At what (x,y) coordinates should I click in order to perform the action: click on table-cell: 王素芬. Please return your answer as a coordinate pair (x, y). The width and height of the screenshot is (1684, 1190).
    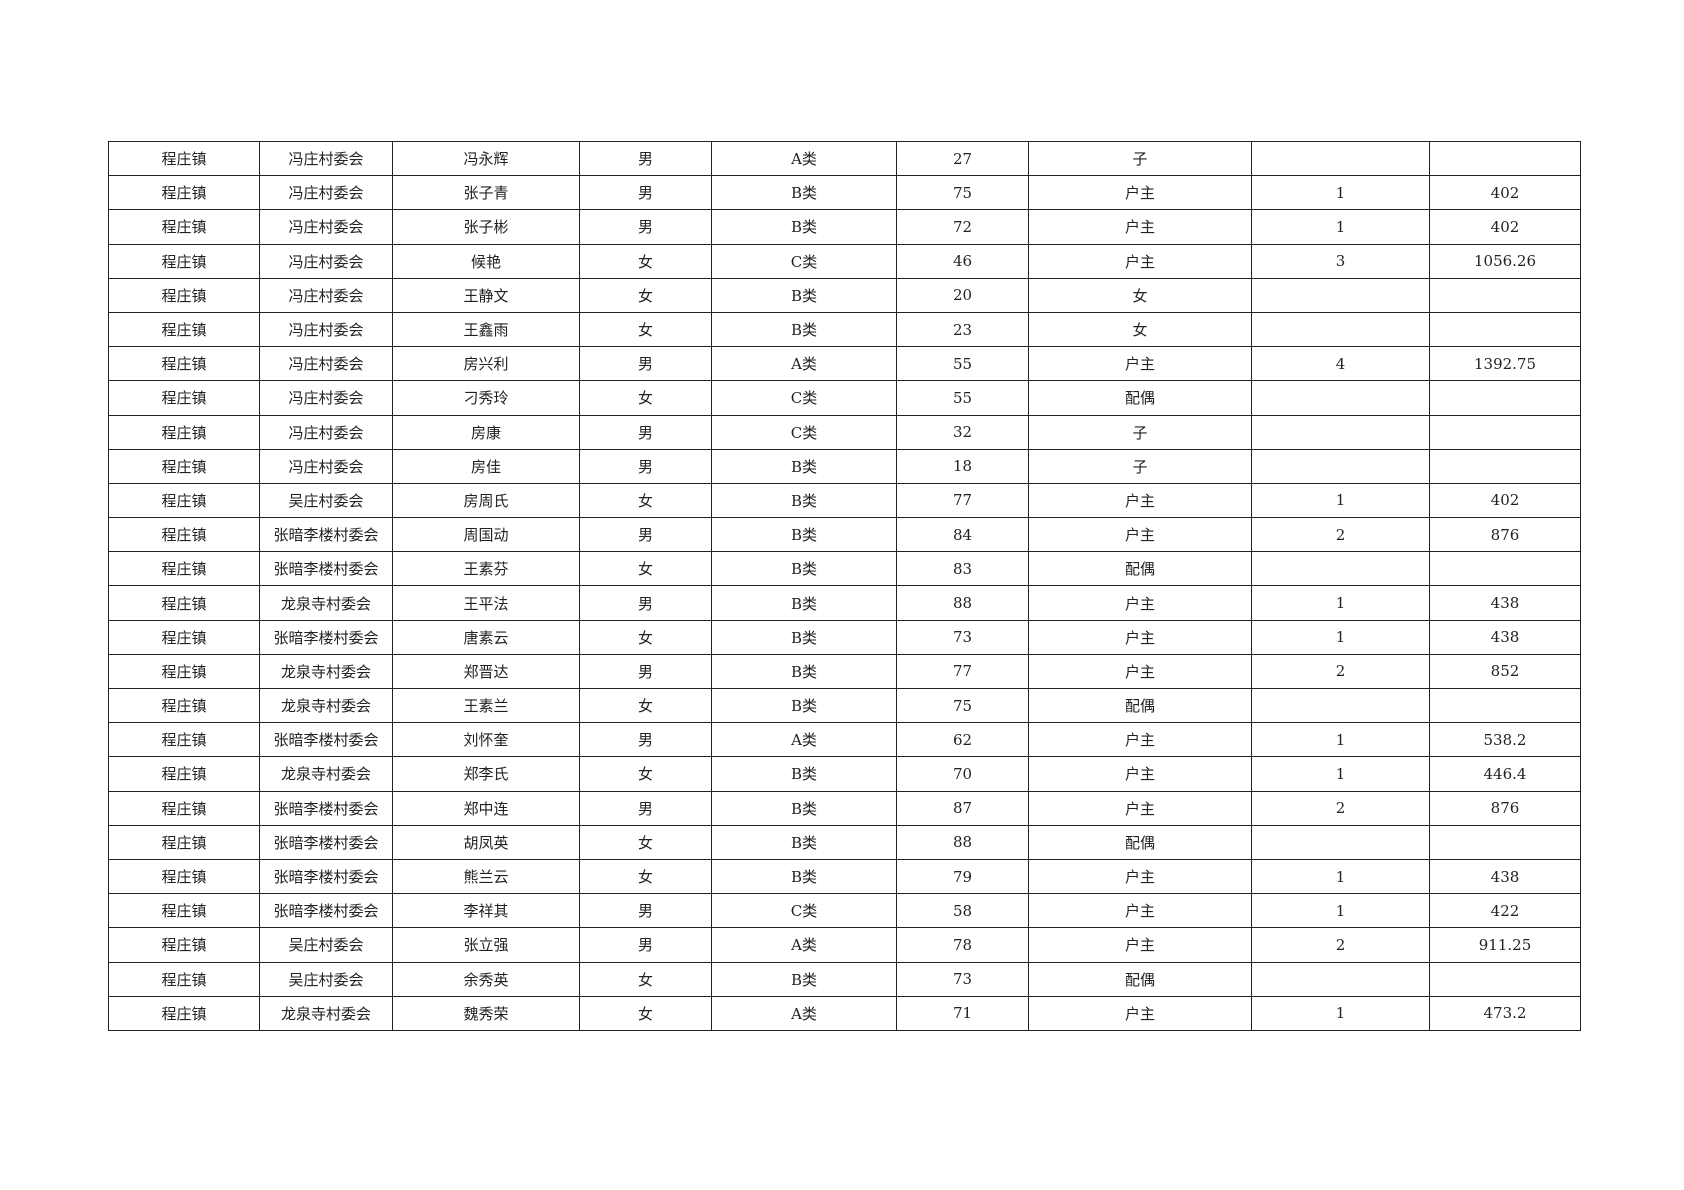
    Looking at the image, I should click on (486, 569).